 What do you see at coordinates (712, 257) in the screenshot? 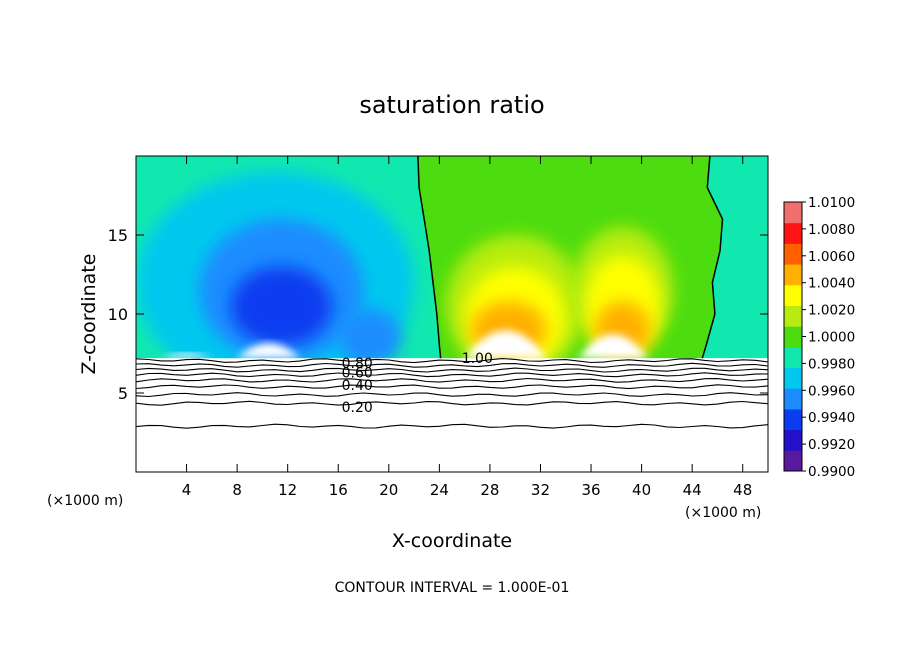
I see `unity-contour-right` at bounding box center [712, 257].